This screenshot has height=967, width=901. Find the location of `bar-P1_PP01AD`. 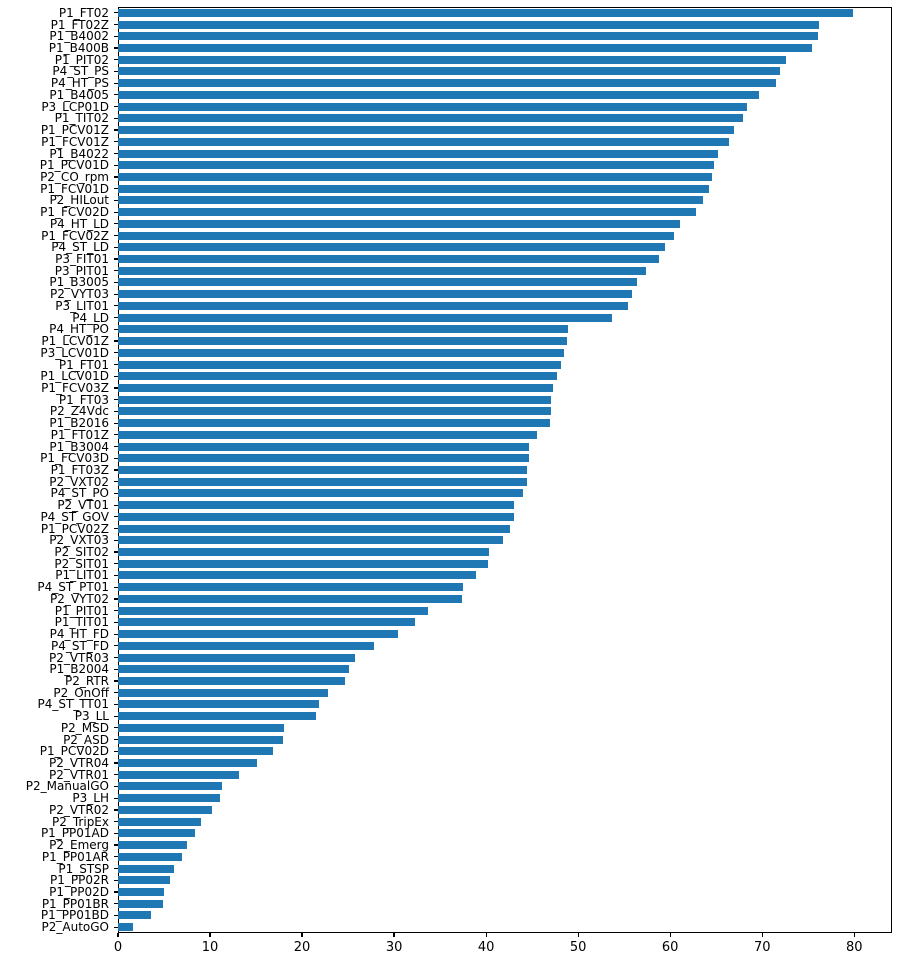

bar-P1_PP01AD is located at coordinates (157, 833).